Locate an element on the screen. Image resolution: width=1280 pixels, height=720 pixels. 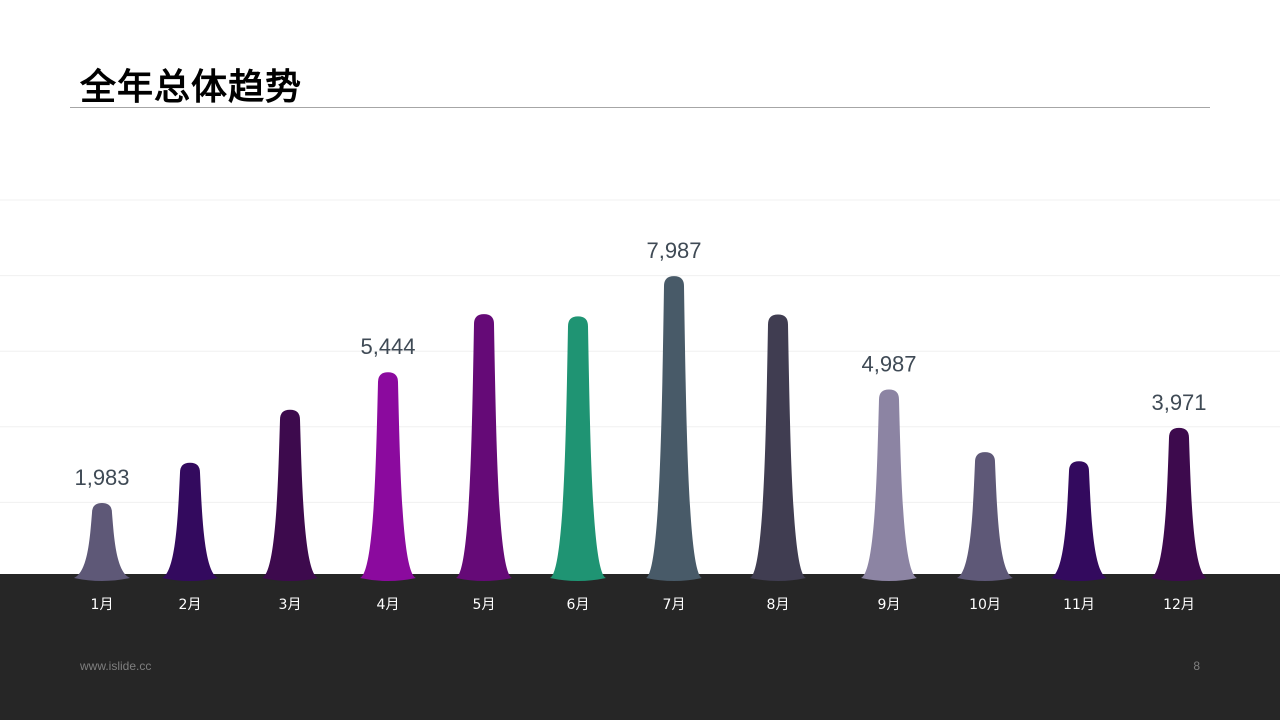
bar-3月 is located at coordinates (290, 495).